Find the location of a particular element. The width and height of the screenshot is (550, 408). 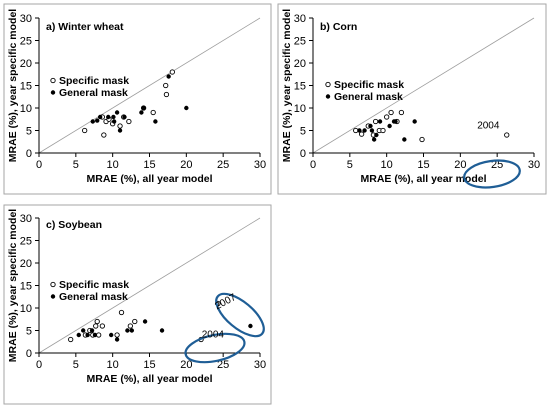

y-tick-label: 20 is located at coordinates (26, 64).